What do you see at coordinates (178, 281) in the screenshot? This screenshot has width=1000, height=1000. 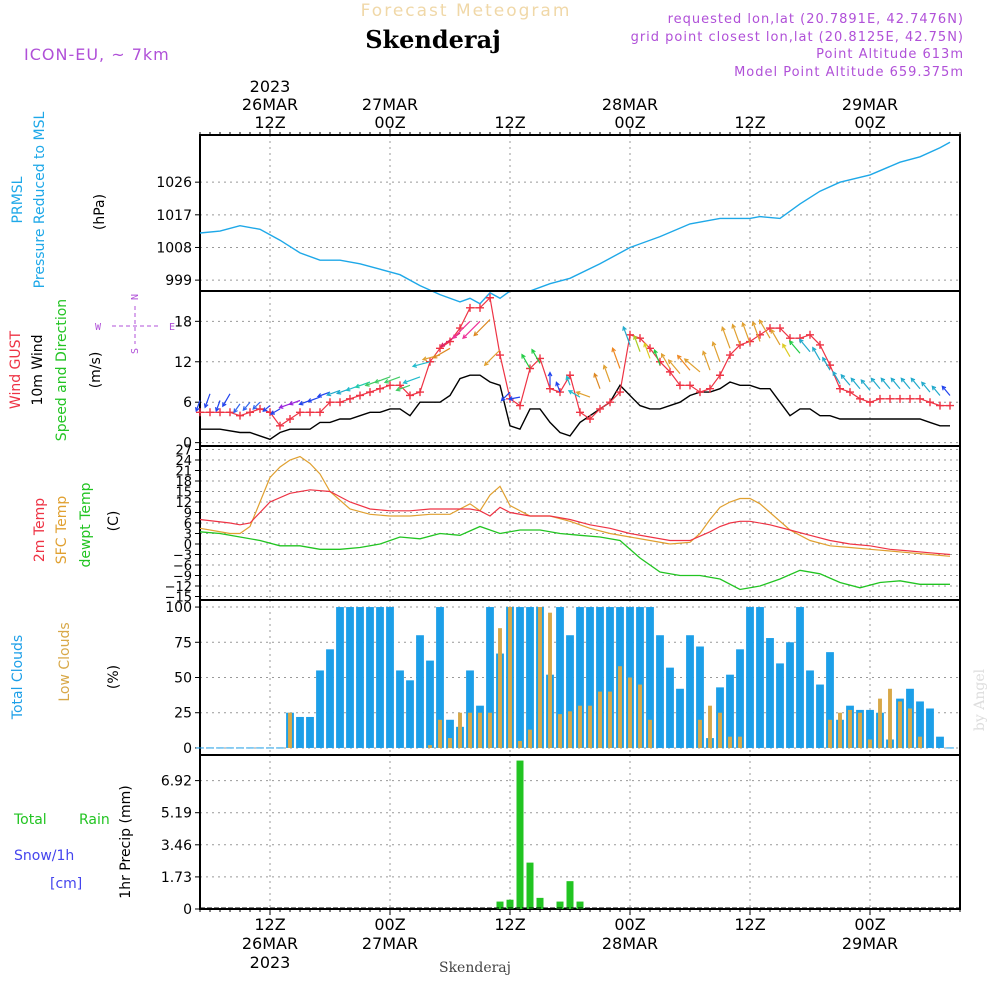 I see `pressure-tick-label: 999` at bounding box center [178, 281].